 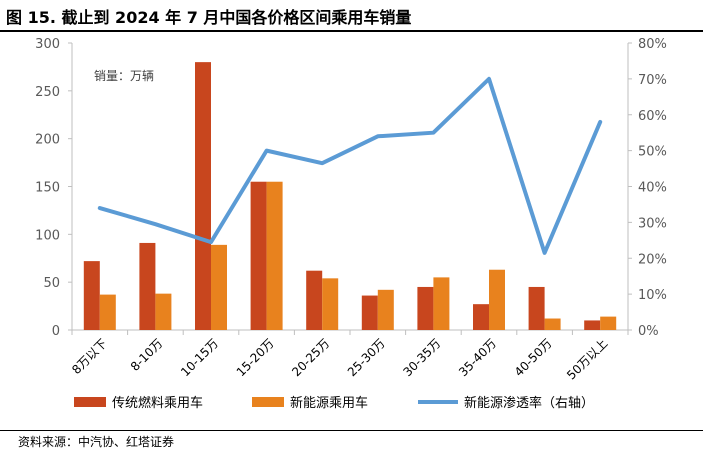 What do you see at coordinates (199, 357) in the screenshot?
I see `x-tick-label: 10-15万` at bounding box center [199, 357].